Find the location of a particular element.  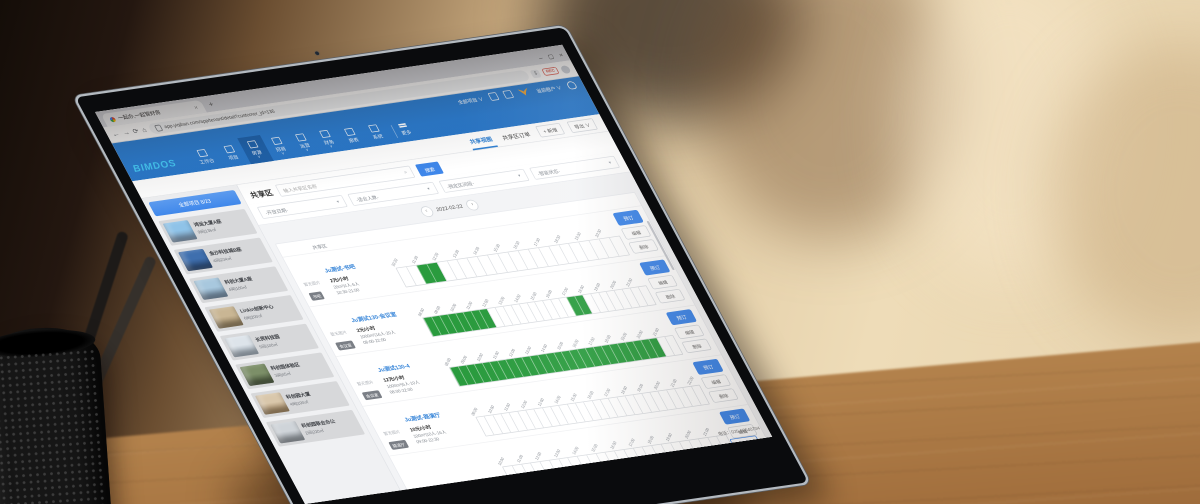

mesh-pen-cup is located at coordinates (57, 414).